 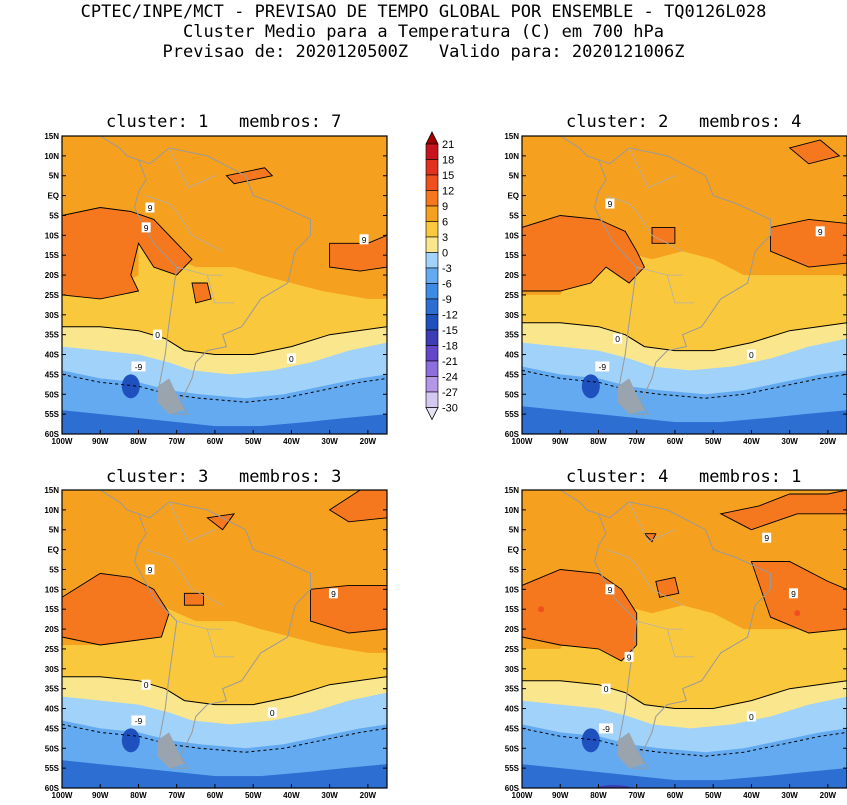 I want to click on colorbar-level-label: -18, so click(x=450, y=347).